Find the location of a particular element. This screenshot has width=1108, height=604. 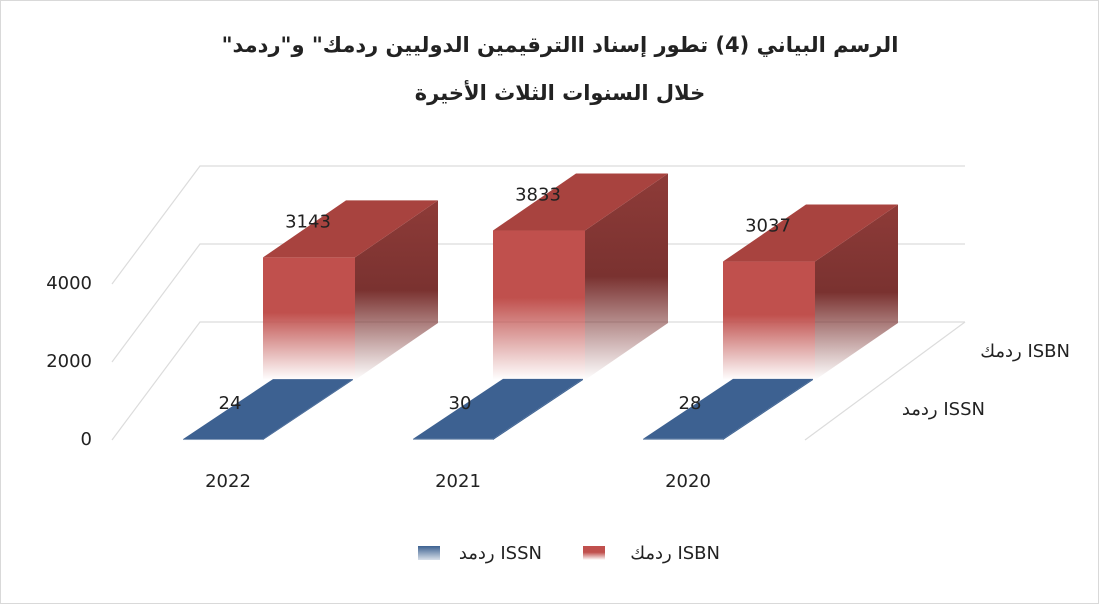

y-tick-label: 4000 is located at coordinates (69, 283).